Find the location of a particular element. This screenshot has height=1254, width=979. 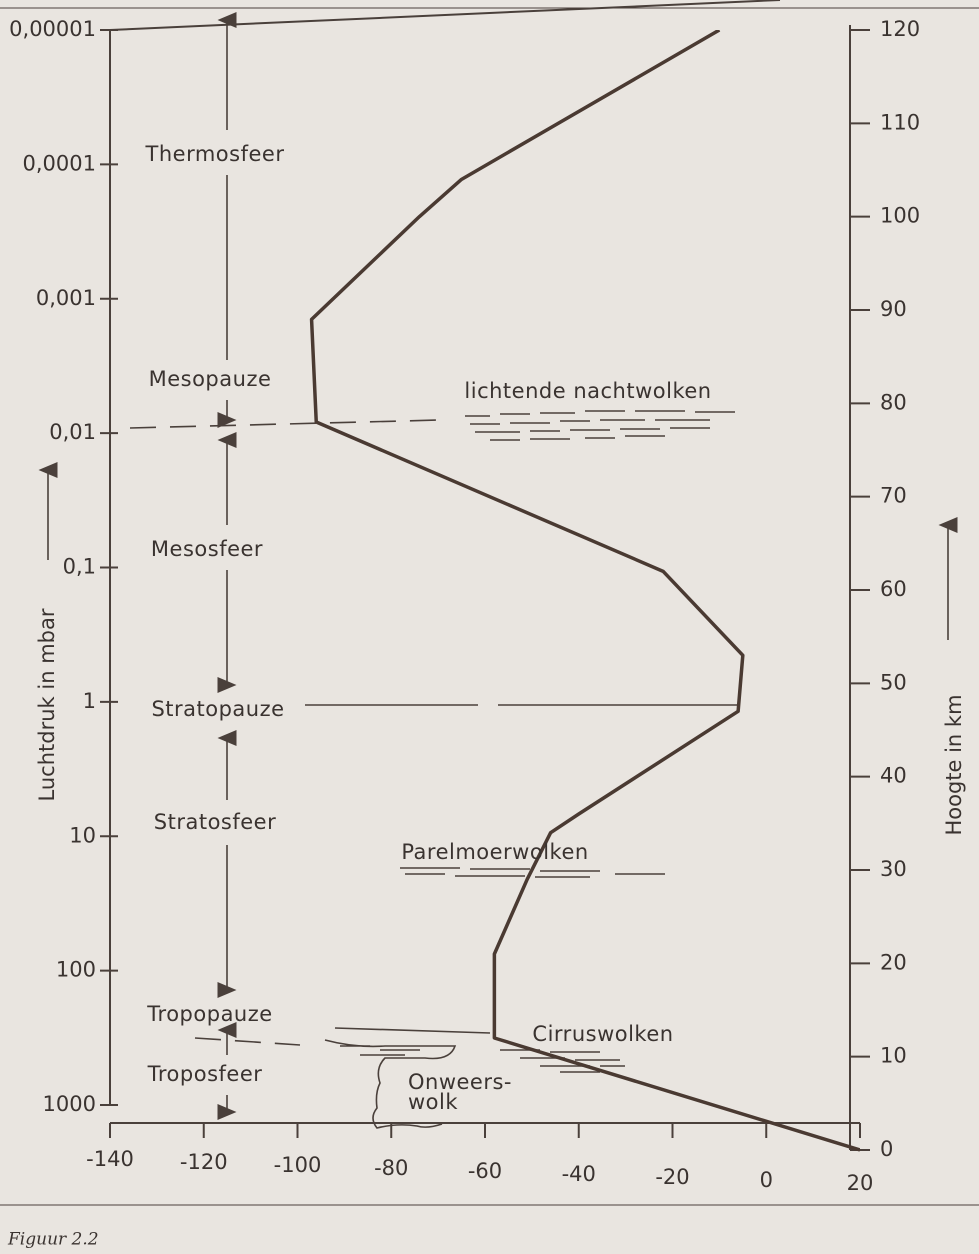

y2-tick-label: 100 is located at coordinates (900, 216).